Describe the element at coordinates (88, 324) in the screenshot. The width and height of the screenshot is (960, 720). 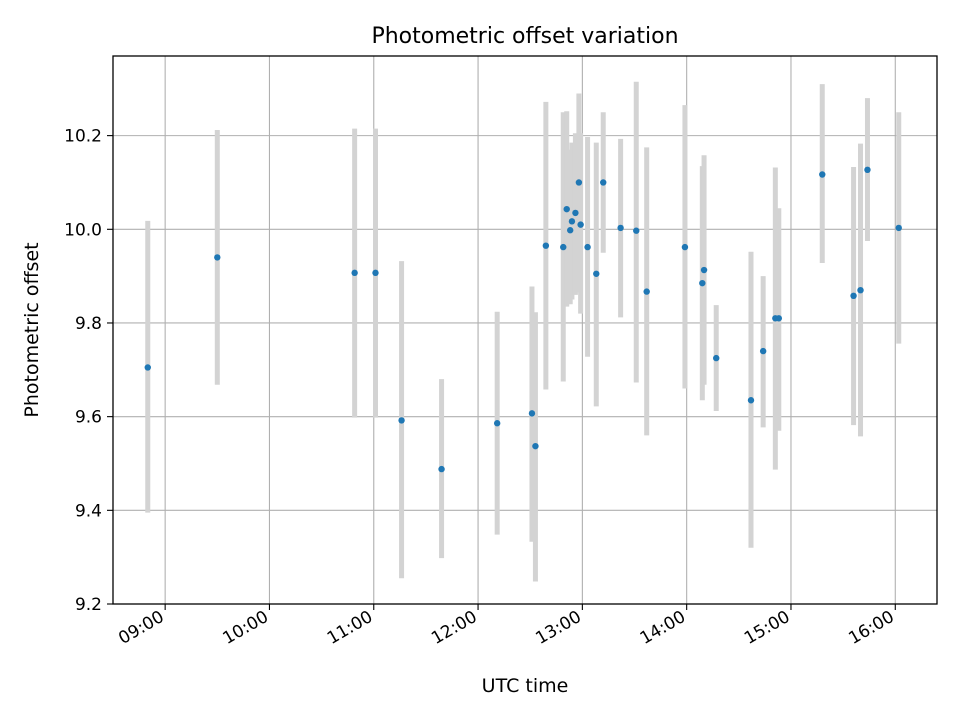
I see `y-tick-label: 9.8` at that location.